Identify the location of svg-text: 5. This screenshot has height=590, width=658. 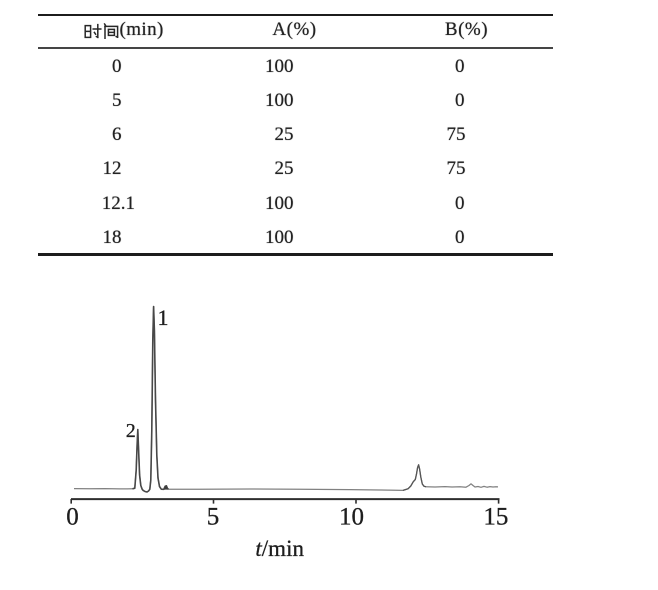
(213, 517).